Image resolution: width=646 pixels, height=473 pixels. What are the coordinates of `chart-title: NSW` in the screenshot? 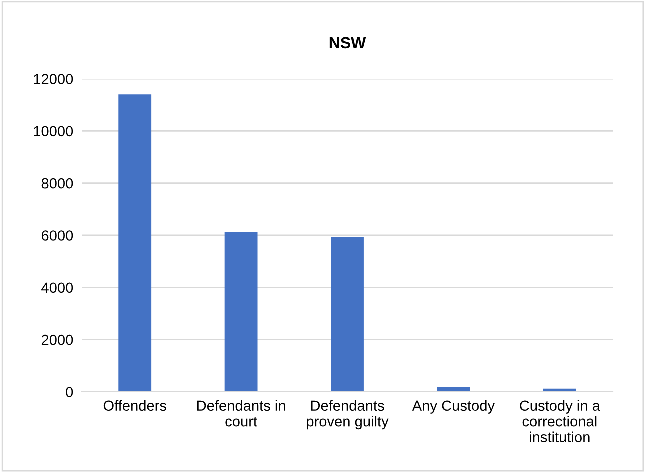 It's located at (348, 43).